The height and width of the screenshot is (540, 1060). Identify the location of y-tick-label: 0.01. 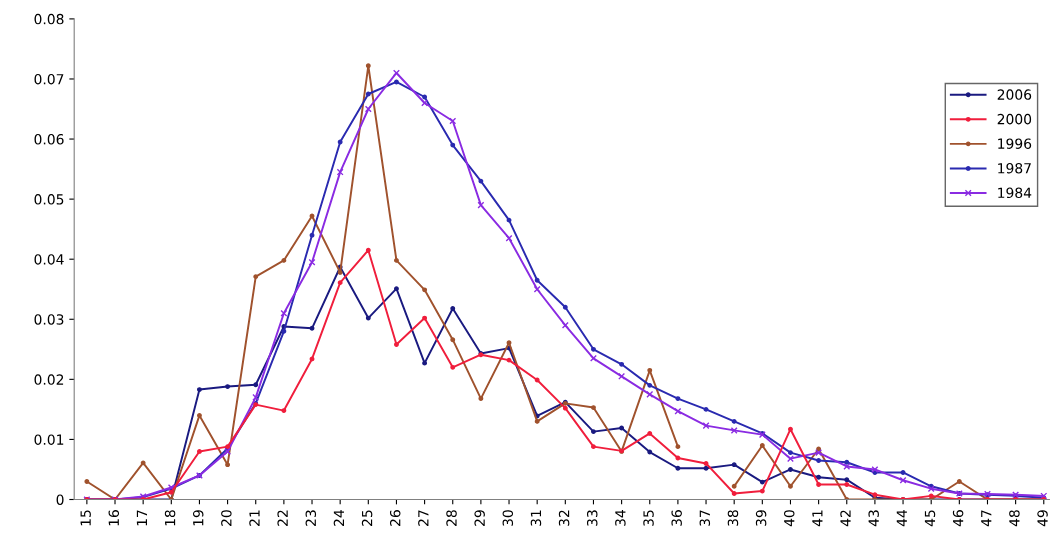
(49, 439).